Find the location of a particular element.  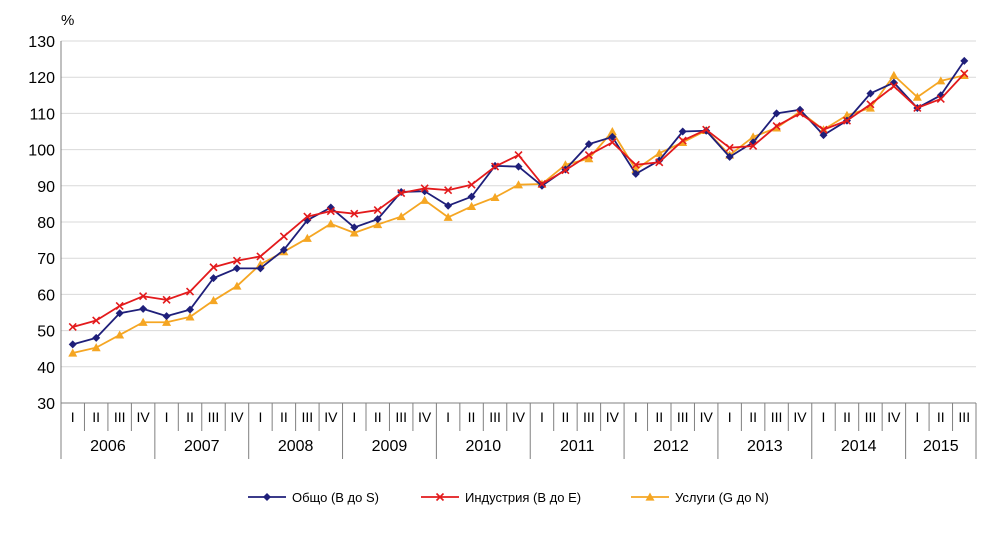

y-tick-label: 40 is located at coordinates (46, 368).